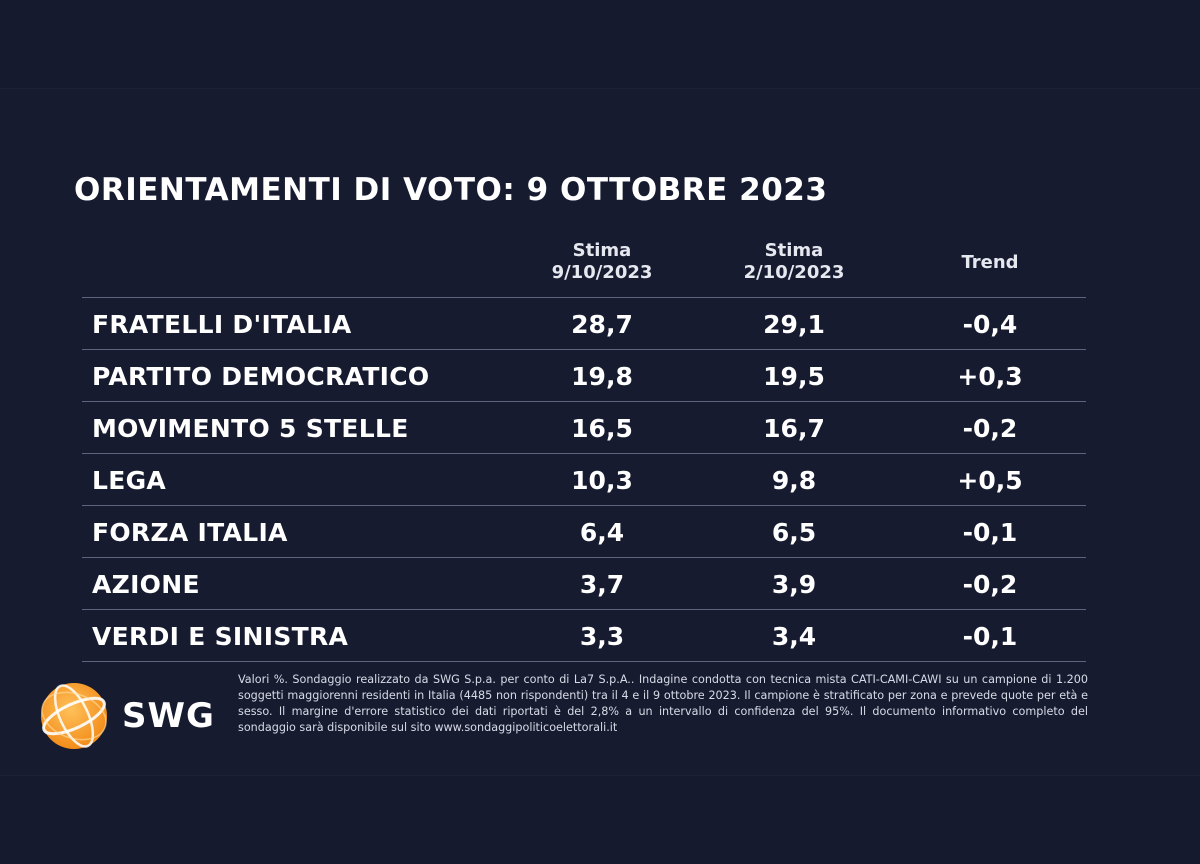 This screenshot has height=864, width=1200. What do you see at coordinates (602, 480) in the screenshot?
I see `estimate-current-cell: 10,3` at bounding box center [602, 480].